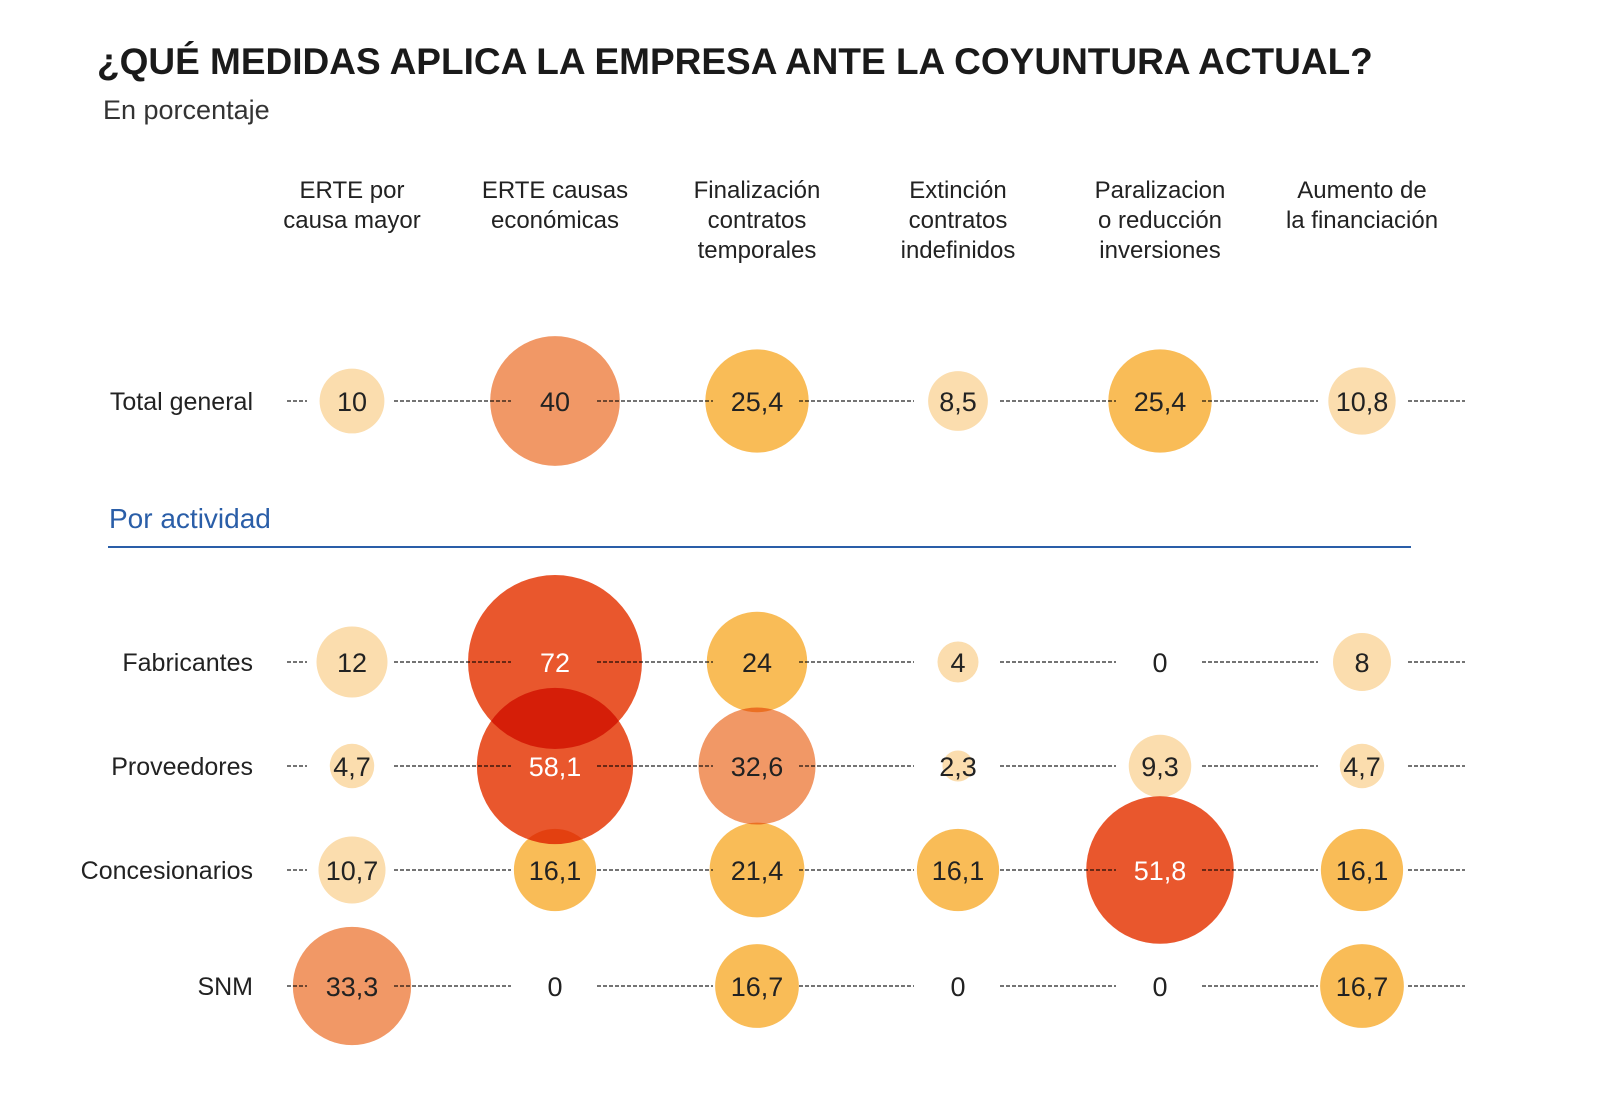 Image resolution: width=1600 pixels, height=1093 pixels. Describe the element at coordinates (958, 250) in the screenshot. I see `column-header-line: indefinidos` at that location.